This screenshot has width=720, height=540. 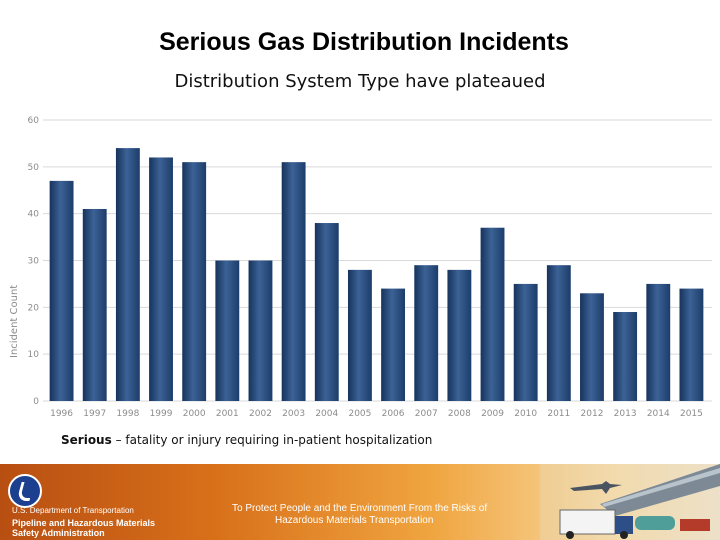 I want to click on x-tick-label: 2000, so click(x=194, y=414).